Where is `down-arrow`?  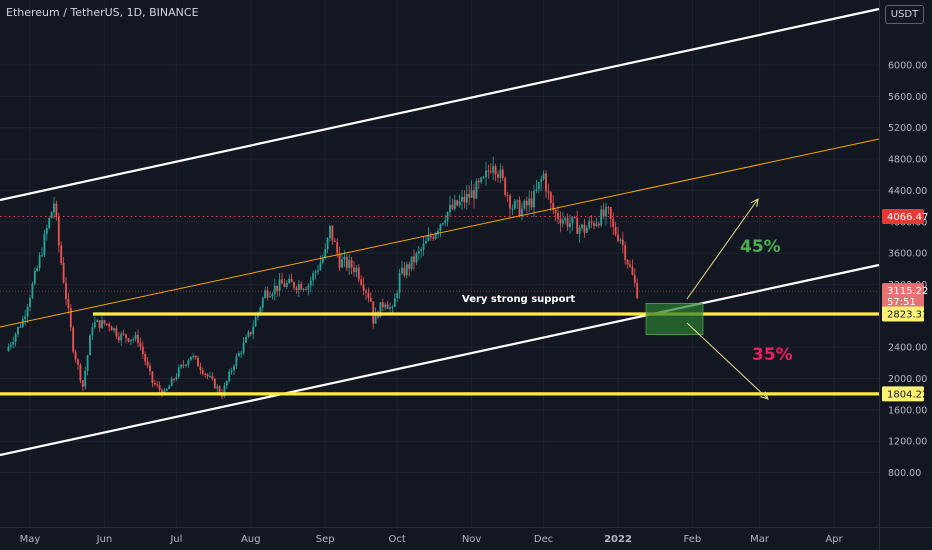 down-arrow is located at coordinates (727, 361).